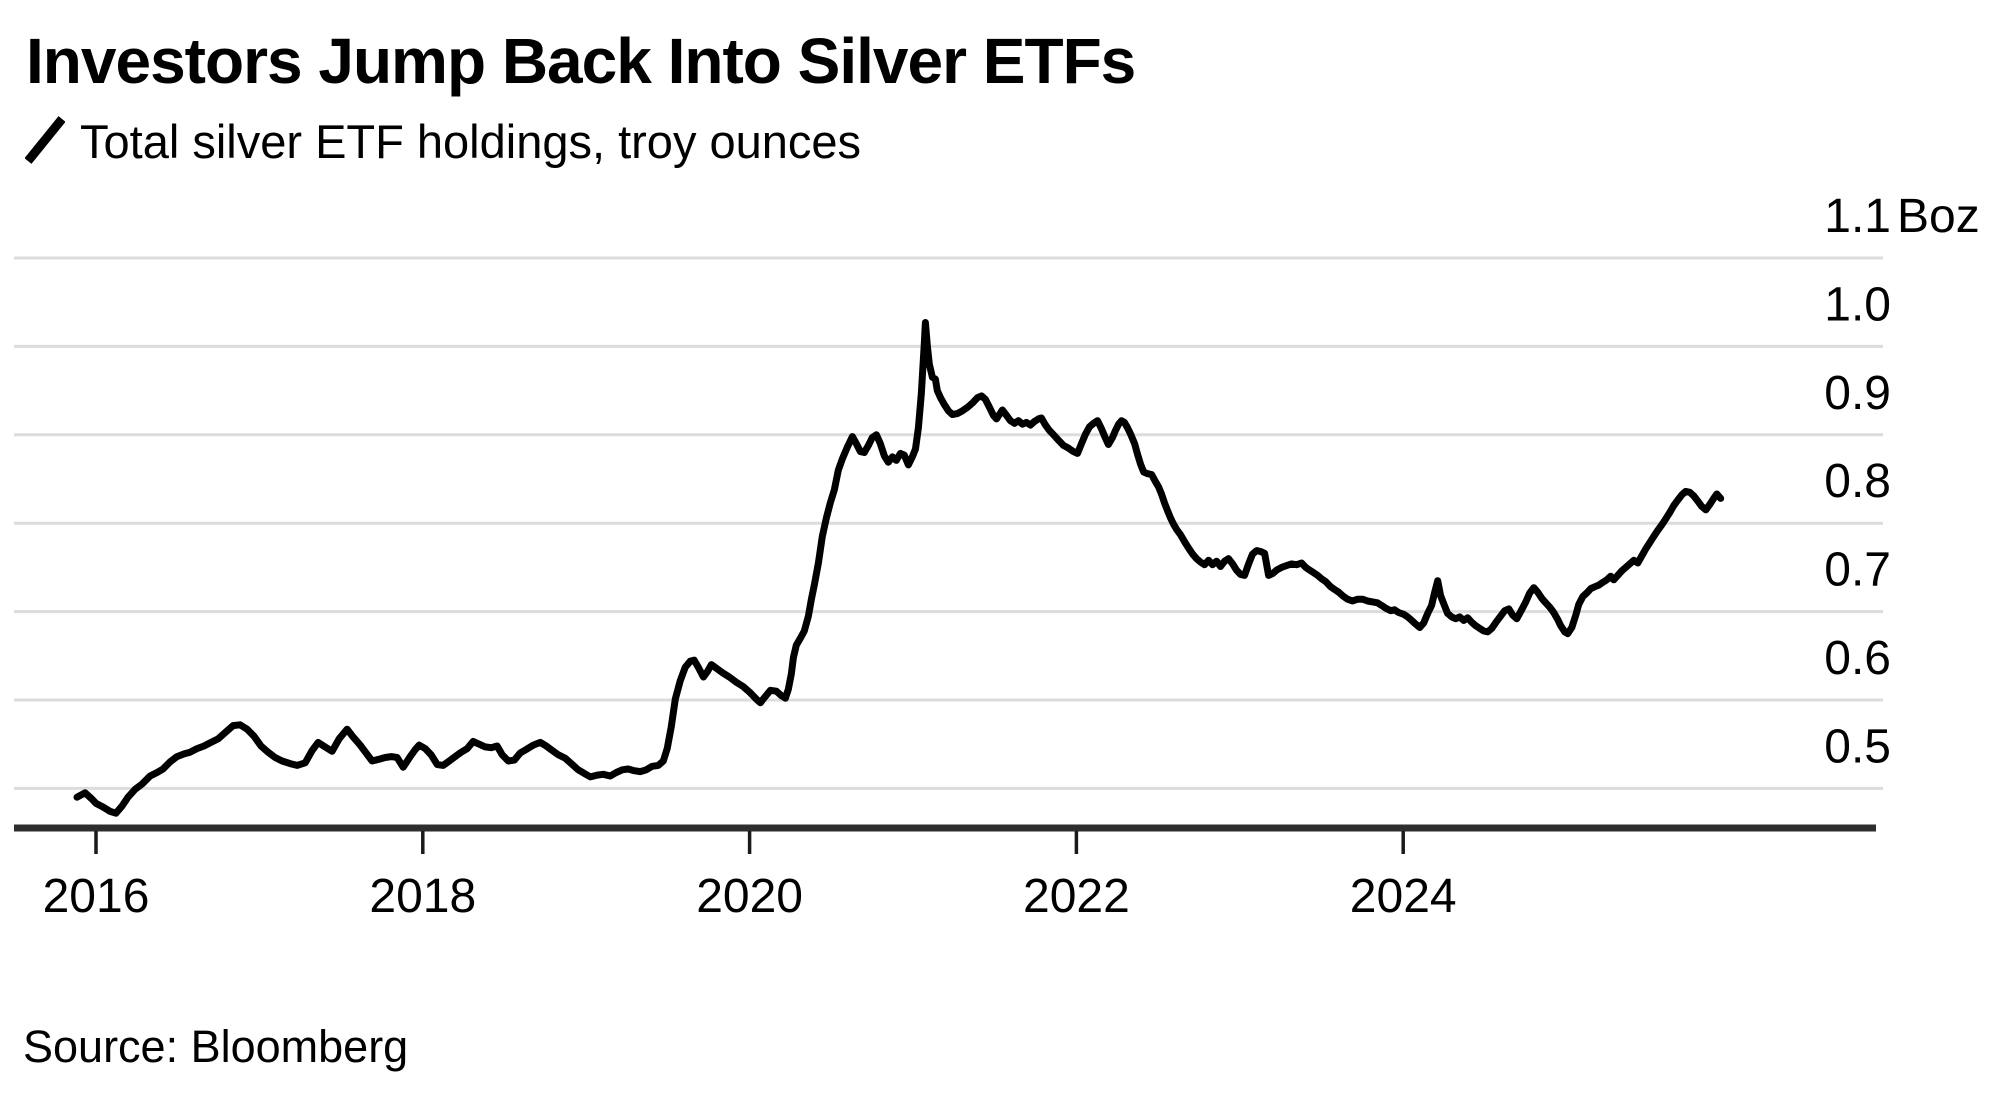 This screenshot has width=2000, height=1101. Describe the element at coordinates (1857, 304) in the screenshot. I see `y-axis-tick-label: 1.0` at that location.